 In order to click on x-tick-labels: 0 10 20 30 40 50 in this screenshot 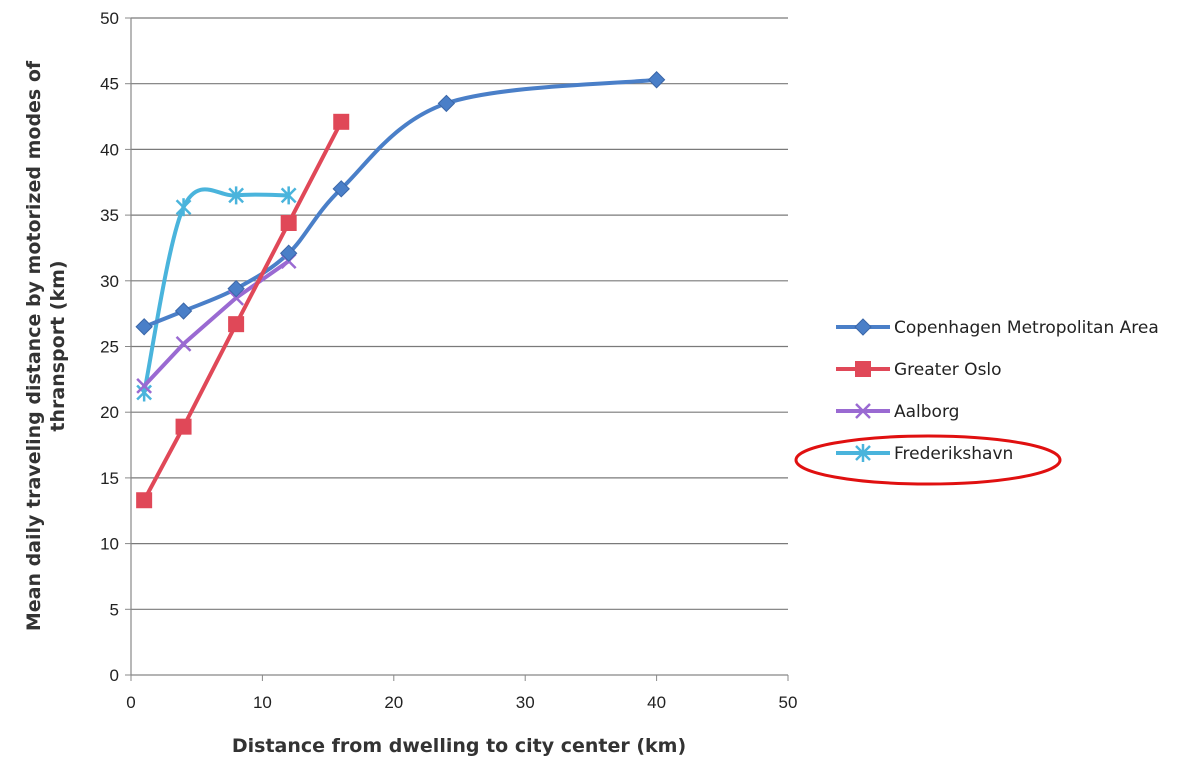, I will do `click(461, 693)`.